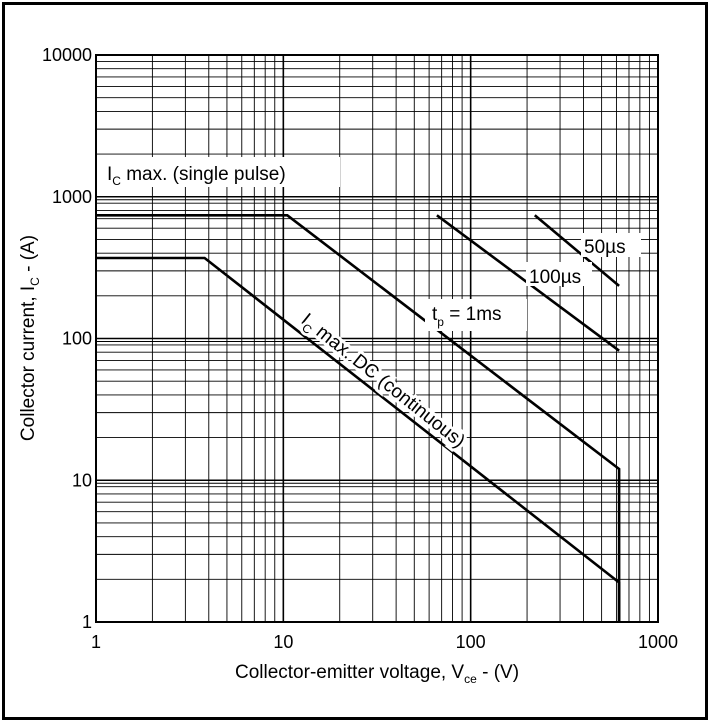 This screenshot has width=710, height=724. What do you see at coordinates (67, 55) in the screenshot?
I see `y-tick-label: 10000` at bounding box center [67, 55].